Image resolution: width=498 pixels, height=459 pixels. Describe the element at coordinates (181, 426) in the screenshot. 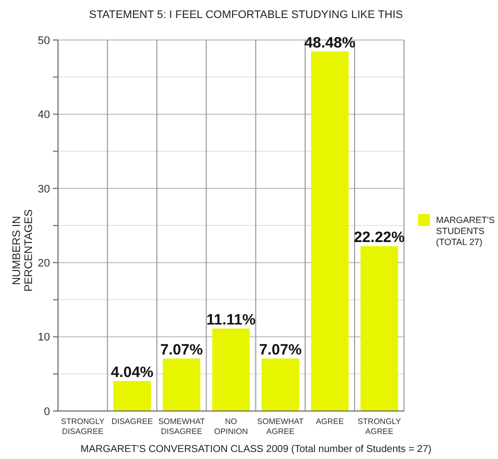

I see `x-tick-label: SOMEWHAT DISAGREE` at that location.